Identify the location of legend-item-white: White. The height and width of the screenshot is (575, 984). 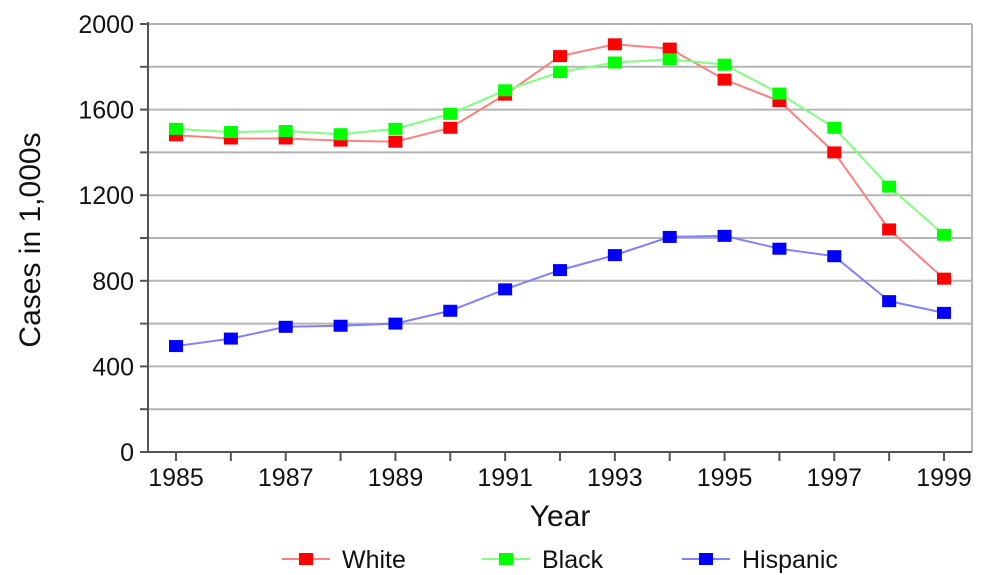
(344, 560).